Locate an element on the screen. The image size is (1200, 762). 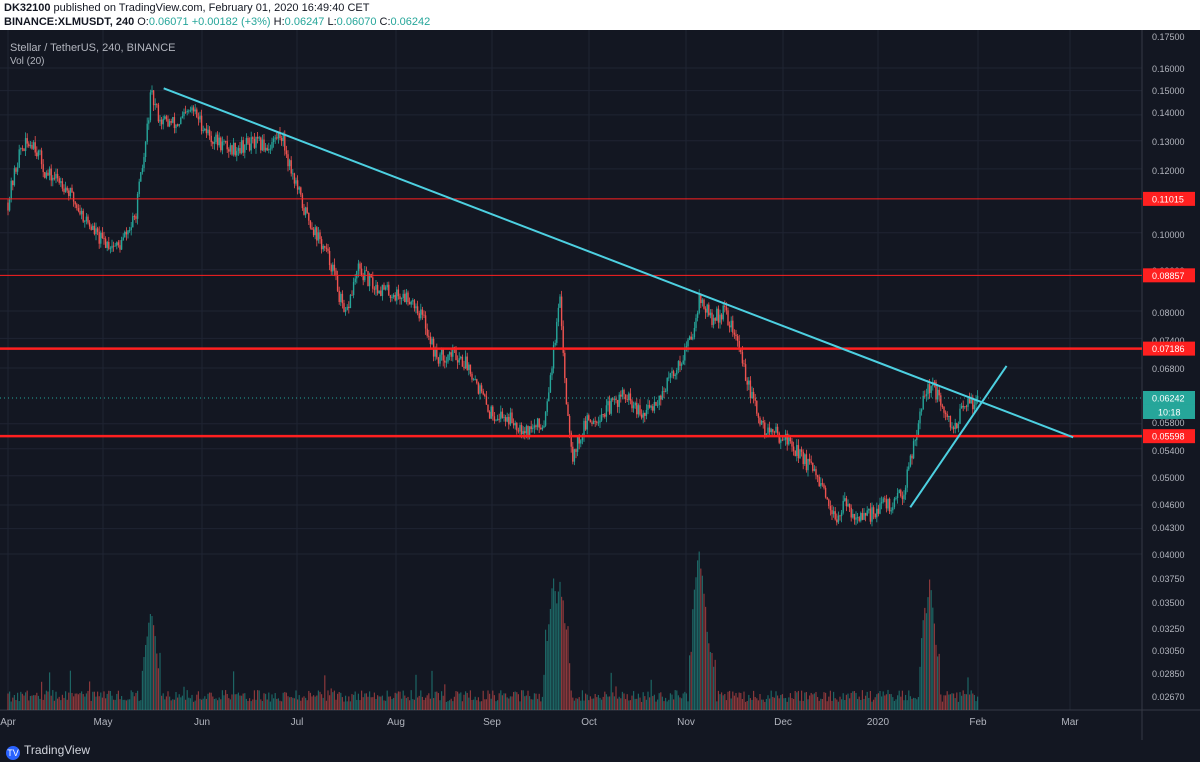
y-tick-label: 0.06800 is located at coordinates (1168, 369).